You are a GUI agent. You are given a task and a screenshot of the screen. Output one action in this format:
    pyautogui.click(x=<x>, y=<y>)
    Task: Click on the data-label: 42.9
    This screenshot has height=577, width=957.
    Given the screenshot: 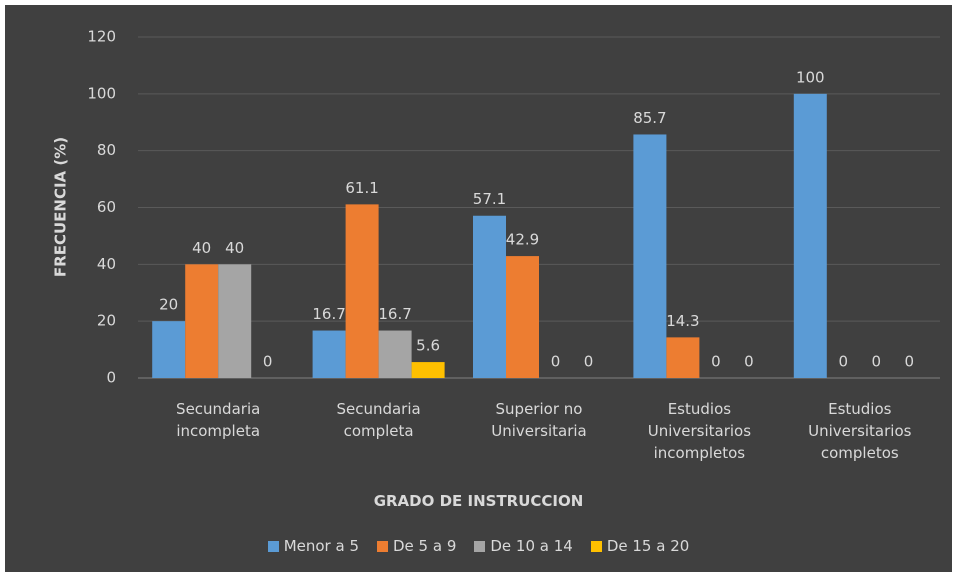 What is the action you would take?
    pyautogui.click(x=522, y=240)
    